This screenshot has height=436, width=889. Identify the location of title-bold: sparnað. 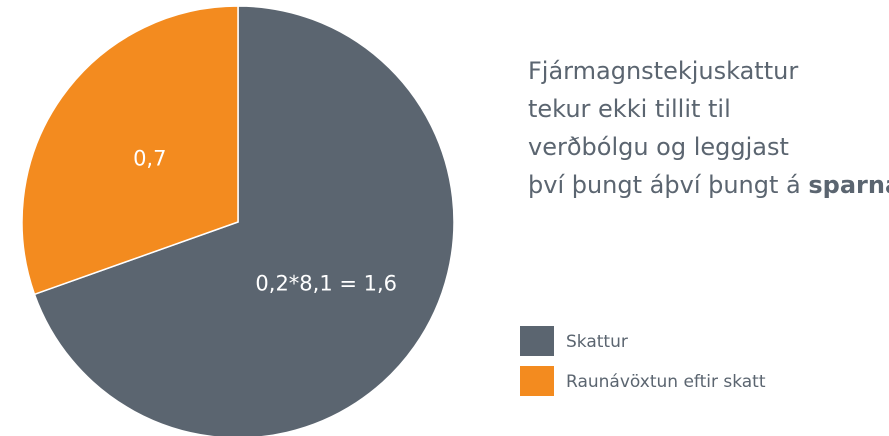
(848, 185).